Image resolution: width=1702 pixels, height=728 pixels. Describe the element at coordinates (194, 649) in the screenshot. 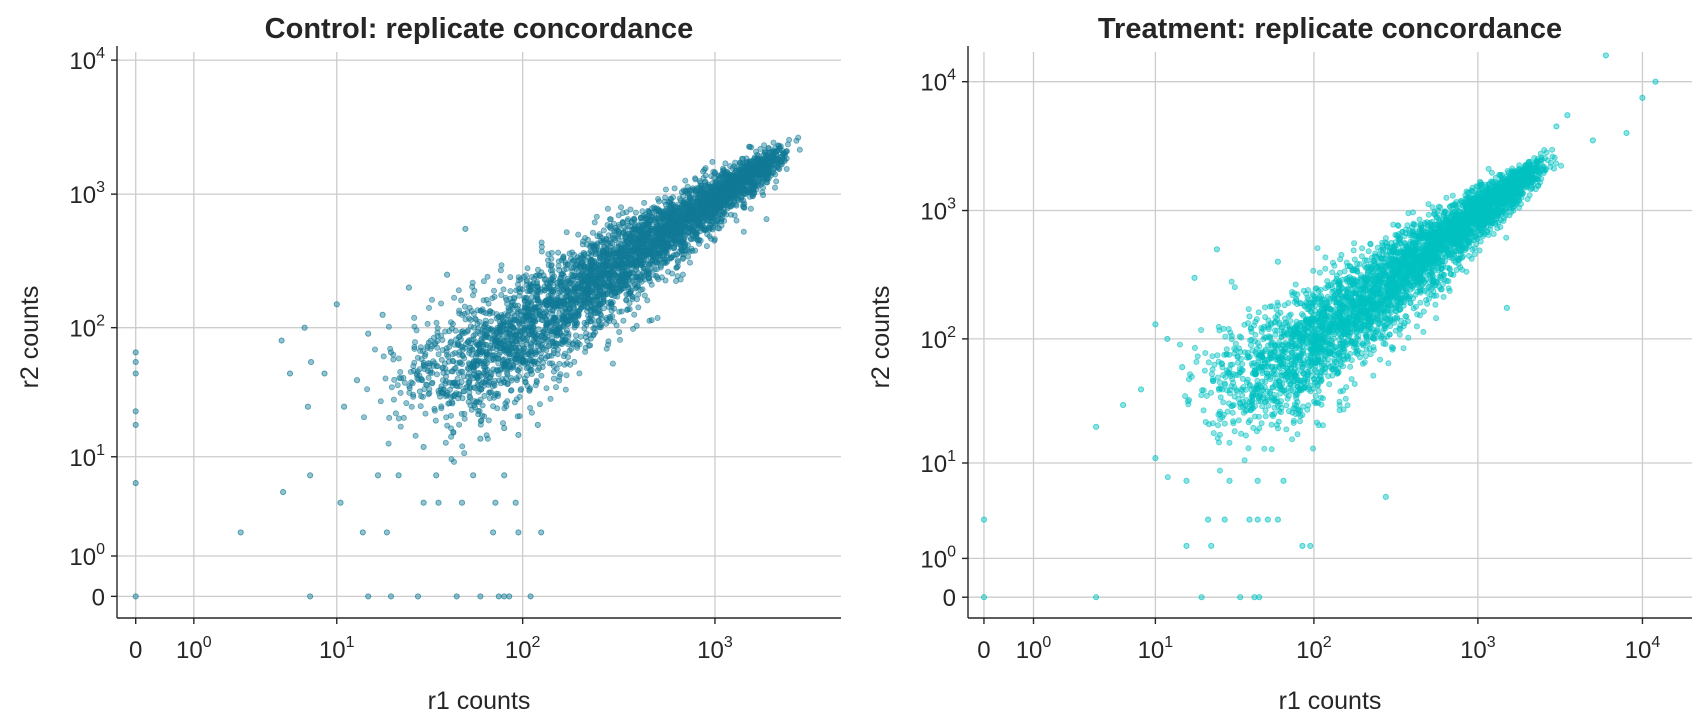

I see `x-tick-label: 100` at that location.